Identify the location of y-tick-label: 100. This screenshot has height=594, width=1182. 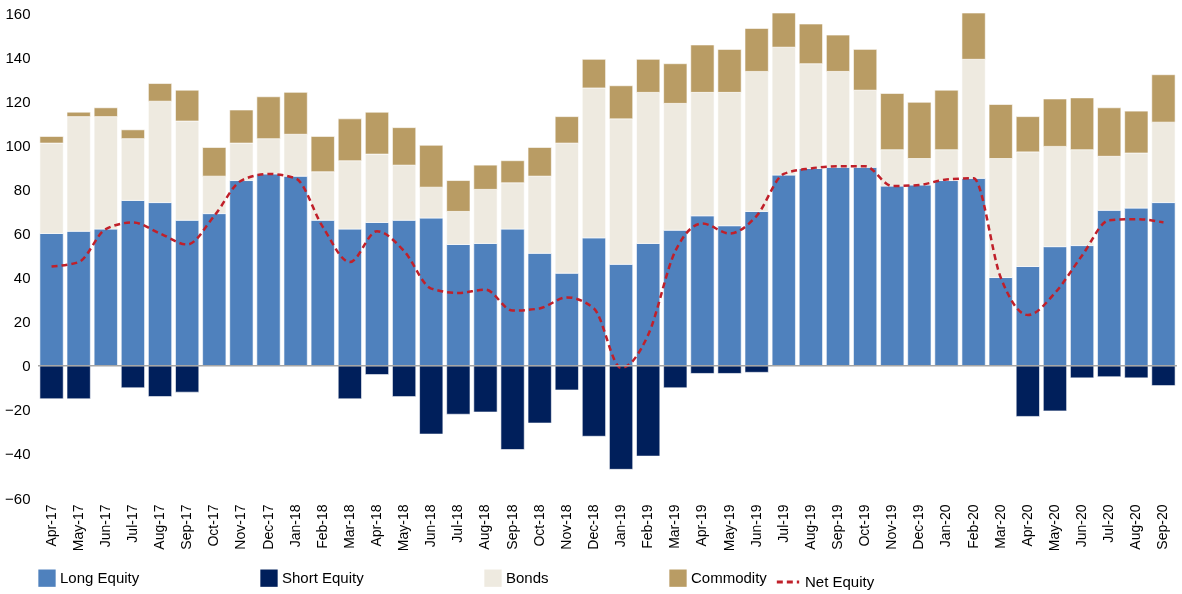
(18, 145).